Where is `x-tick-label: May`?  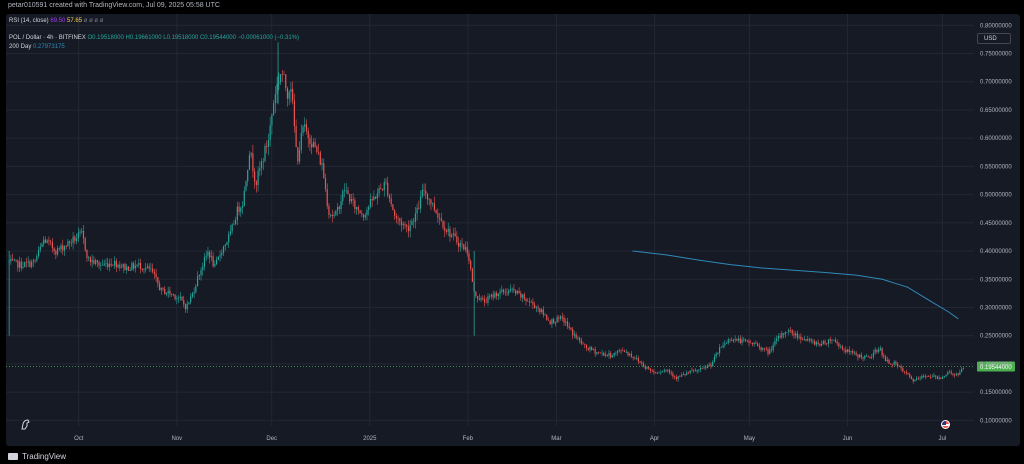
x-tick-label: May is located at coordinates (749, 439).